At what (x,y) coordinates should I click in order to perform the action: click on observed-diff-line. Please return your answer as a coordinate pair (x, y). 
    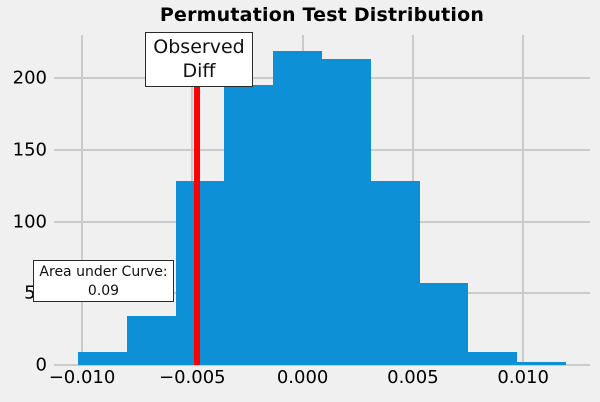
    Looking at the image, I should click on (196, 200).